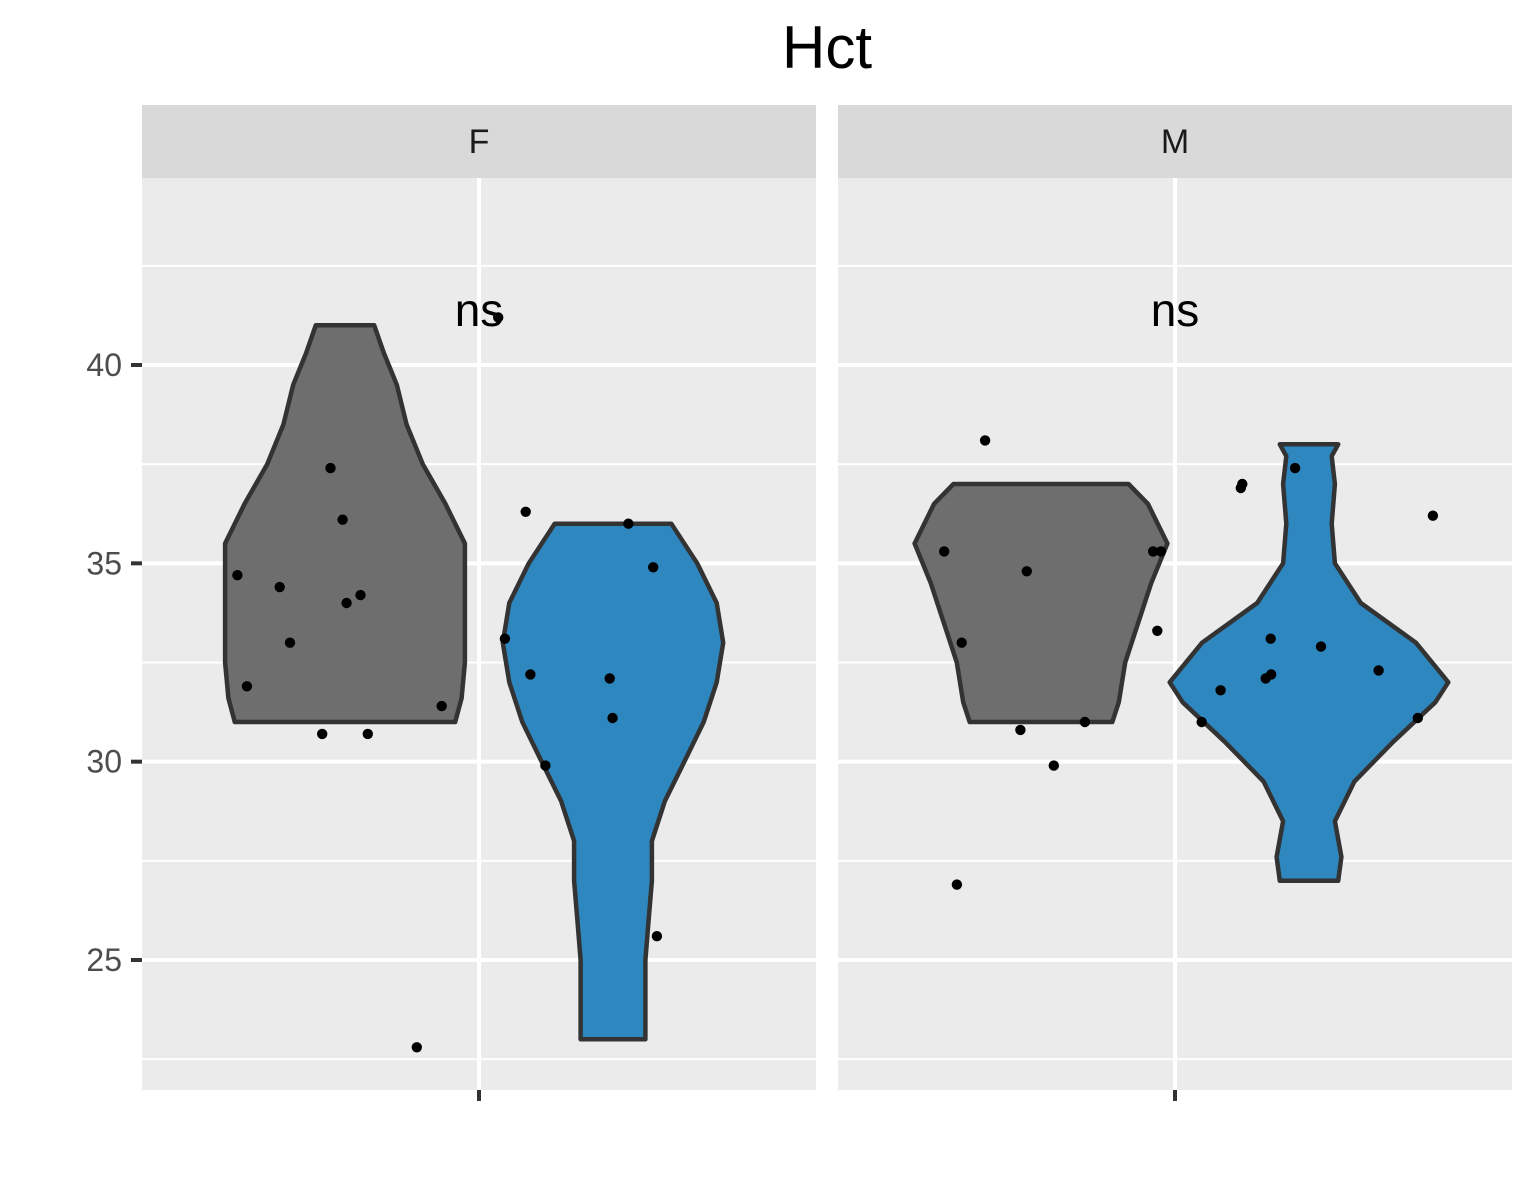 The width and height of the screenshot is (1535, 1181). I want to click on y-tick-label: 40, so click(104, 365).